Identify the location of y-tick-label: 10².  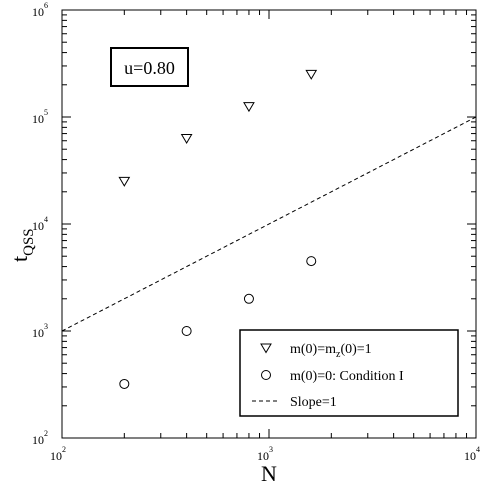
(40, 438).